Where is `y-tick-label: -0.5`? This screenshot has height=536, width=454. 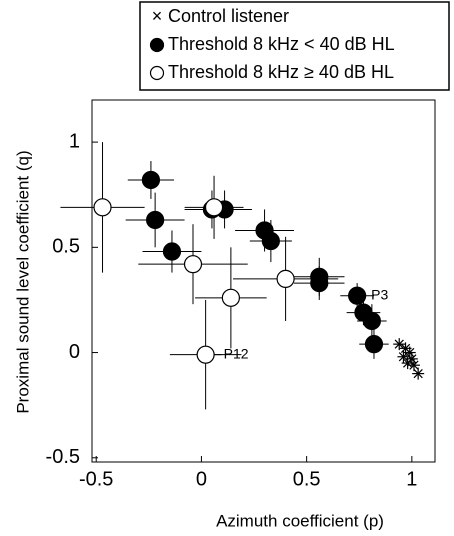
y-tick-label: -0.5 is located at coordinates (63, 457).